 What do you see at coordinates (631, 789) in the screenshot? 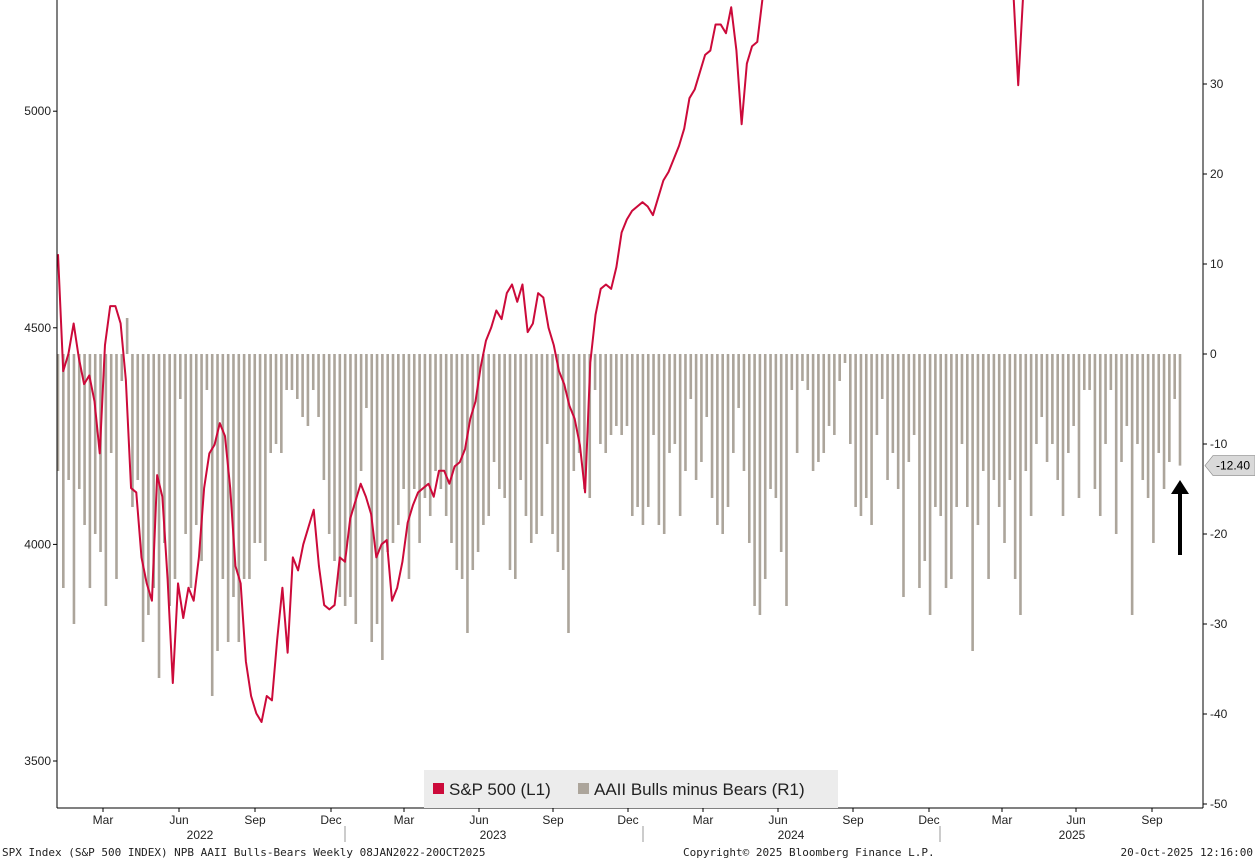
I see `legend: S&P 500 (L1) AAII Bulls minus Bears (R1)` at bounding box center [631, 789].